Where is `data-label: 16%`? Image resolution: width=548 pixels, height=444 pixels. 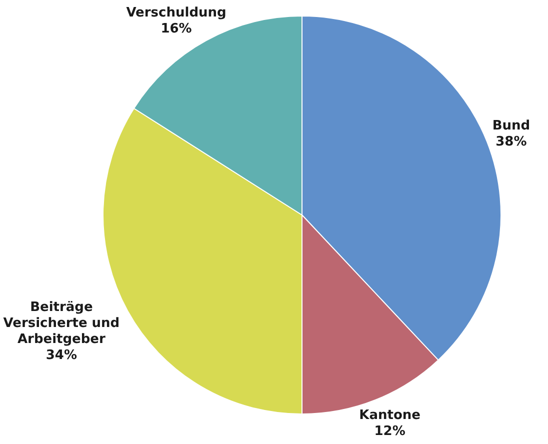
data-label: 16% is located at coordinates (176, 28).